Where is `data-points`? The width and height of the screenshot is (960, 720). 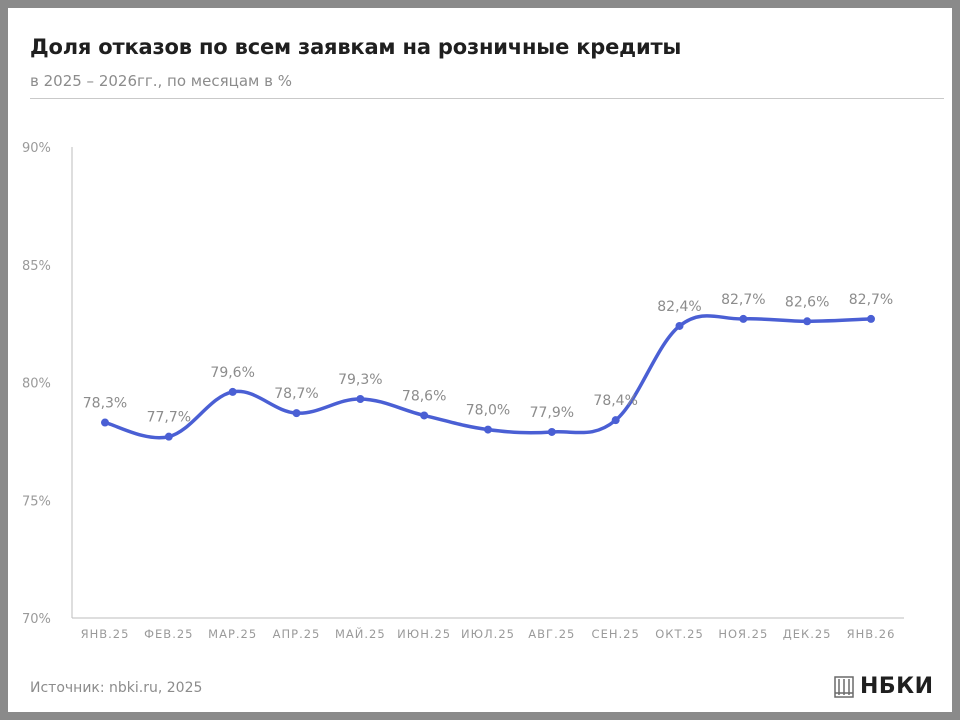
data-points is located at coordinates (488, 377).